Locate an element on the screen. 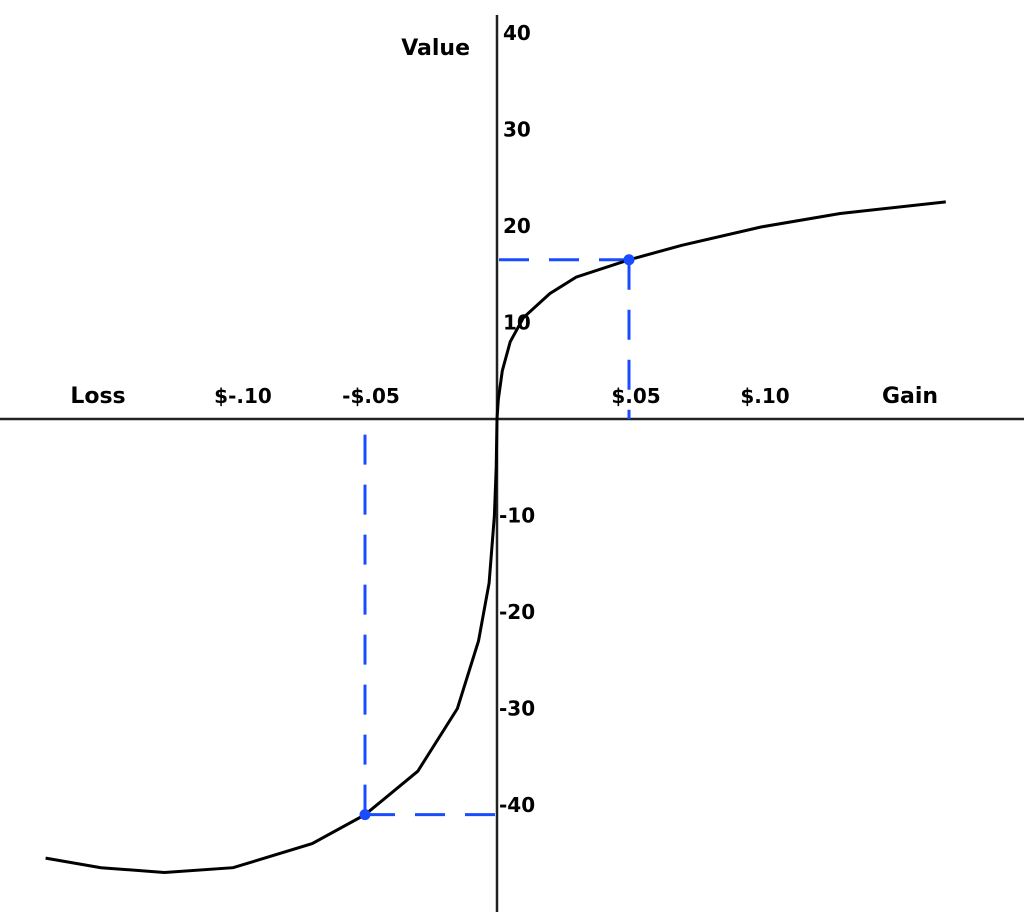  x-tick-label: $.10 is located at coordinates (764, 396).